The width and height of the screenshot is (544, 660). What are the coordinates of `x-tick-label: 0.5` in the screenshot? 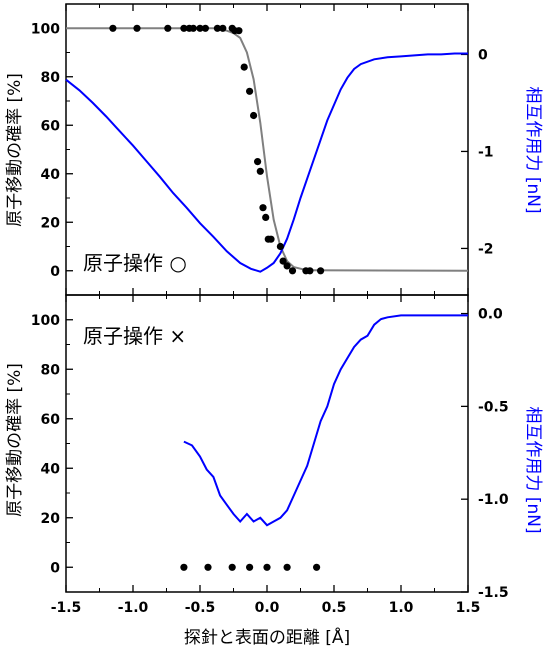 It's located at (334, 608).